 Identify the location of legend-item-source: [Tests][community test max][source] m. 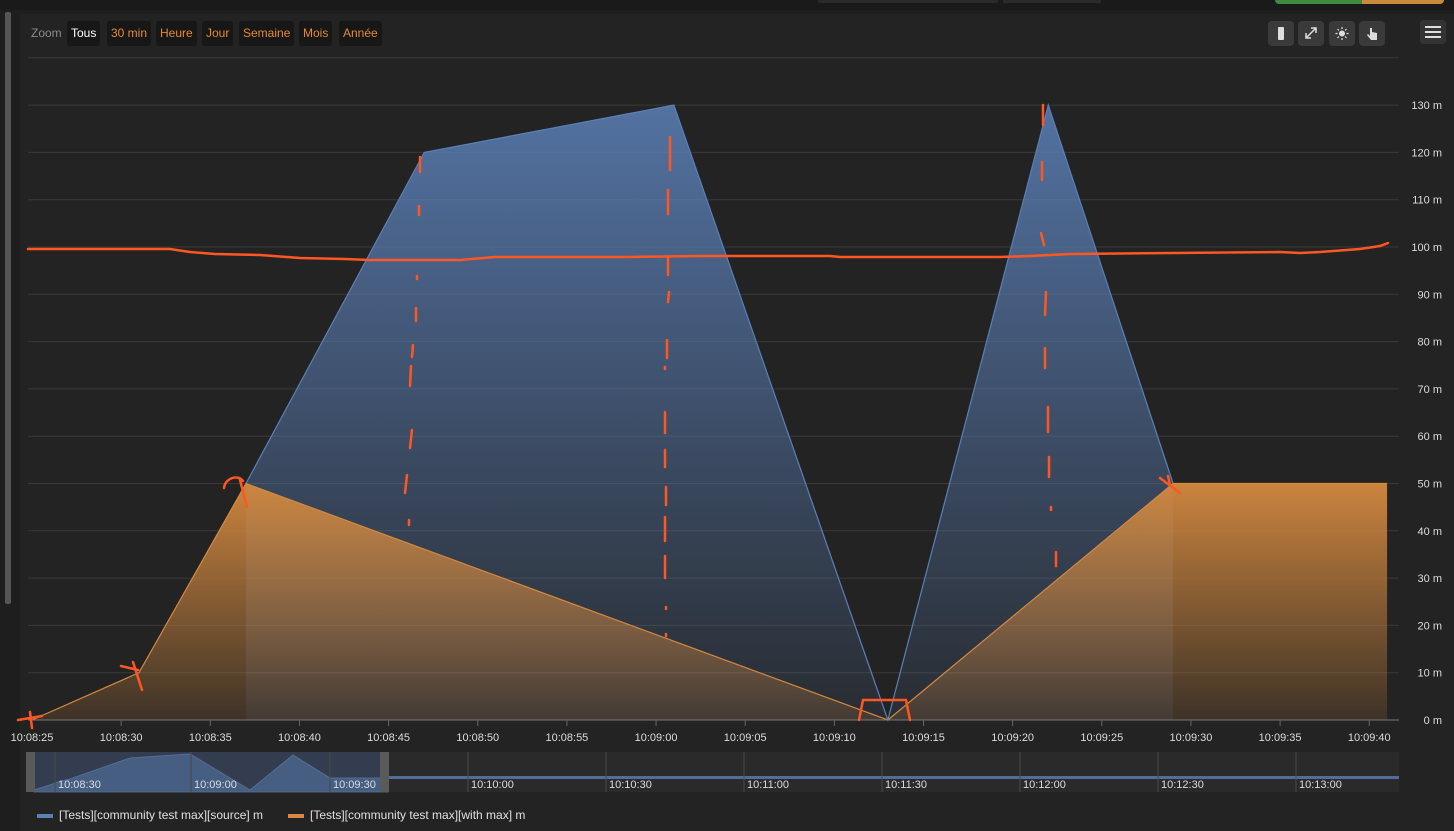
(150, 815).